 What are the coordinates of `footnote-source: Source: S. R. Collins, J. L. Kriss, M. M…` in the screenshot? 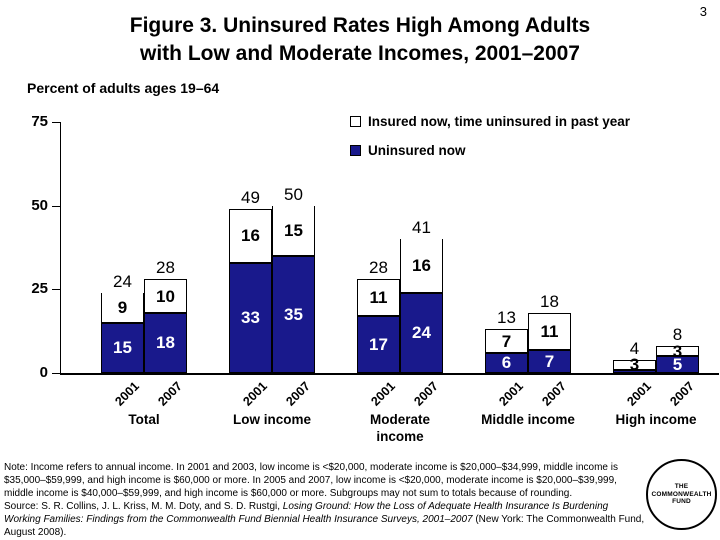 It's located at (325, 519).